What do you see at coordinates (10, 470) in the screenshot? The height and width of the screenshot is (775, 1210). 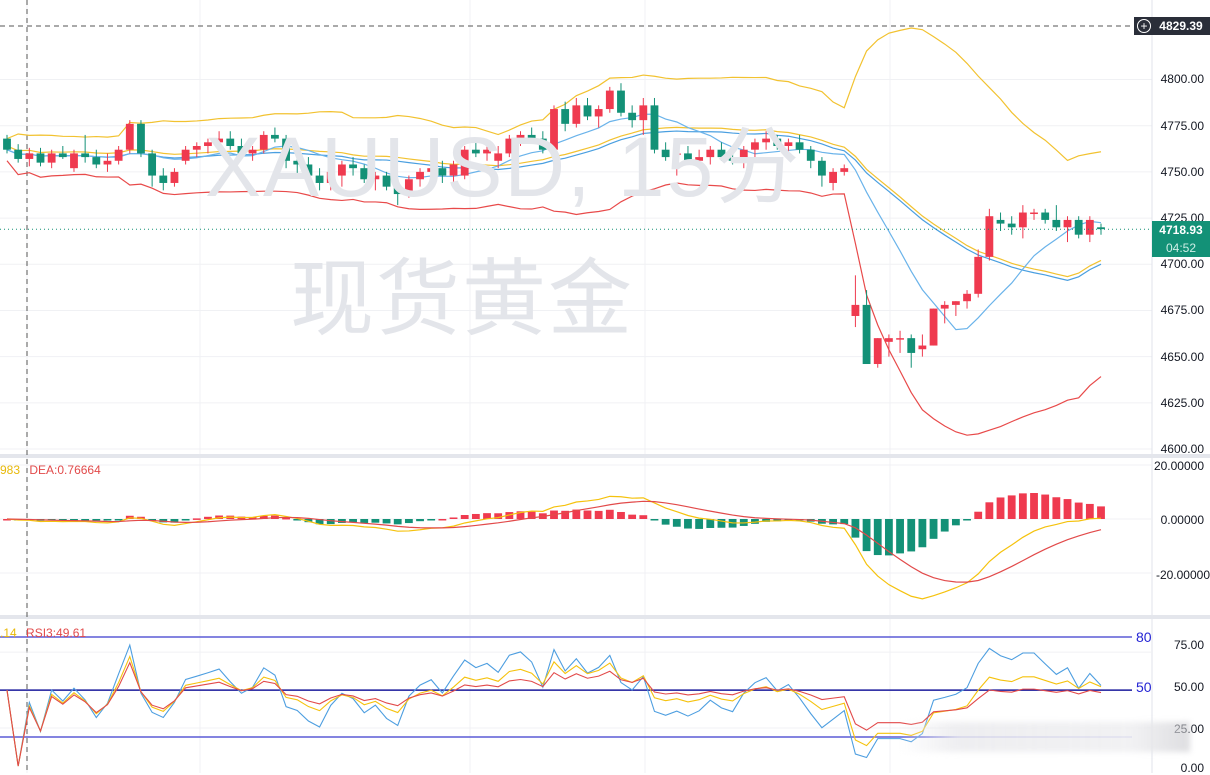 I see `macd-dif-value: 983` at bounding box center [10, 470].